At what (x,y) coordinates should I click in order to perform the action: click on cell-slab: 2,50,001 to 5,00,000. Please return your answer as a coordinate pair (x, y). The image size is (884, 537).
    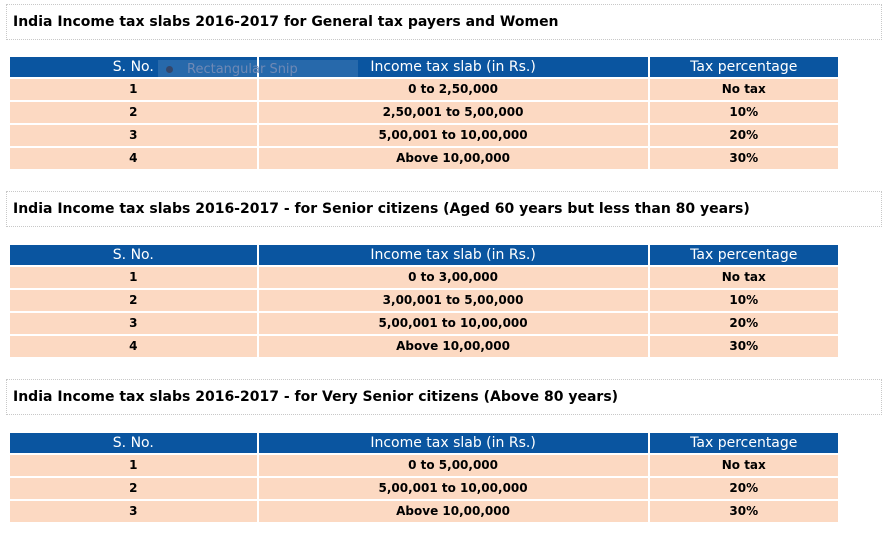
    Looking at the image, I should click on (453, 112).